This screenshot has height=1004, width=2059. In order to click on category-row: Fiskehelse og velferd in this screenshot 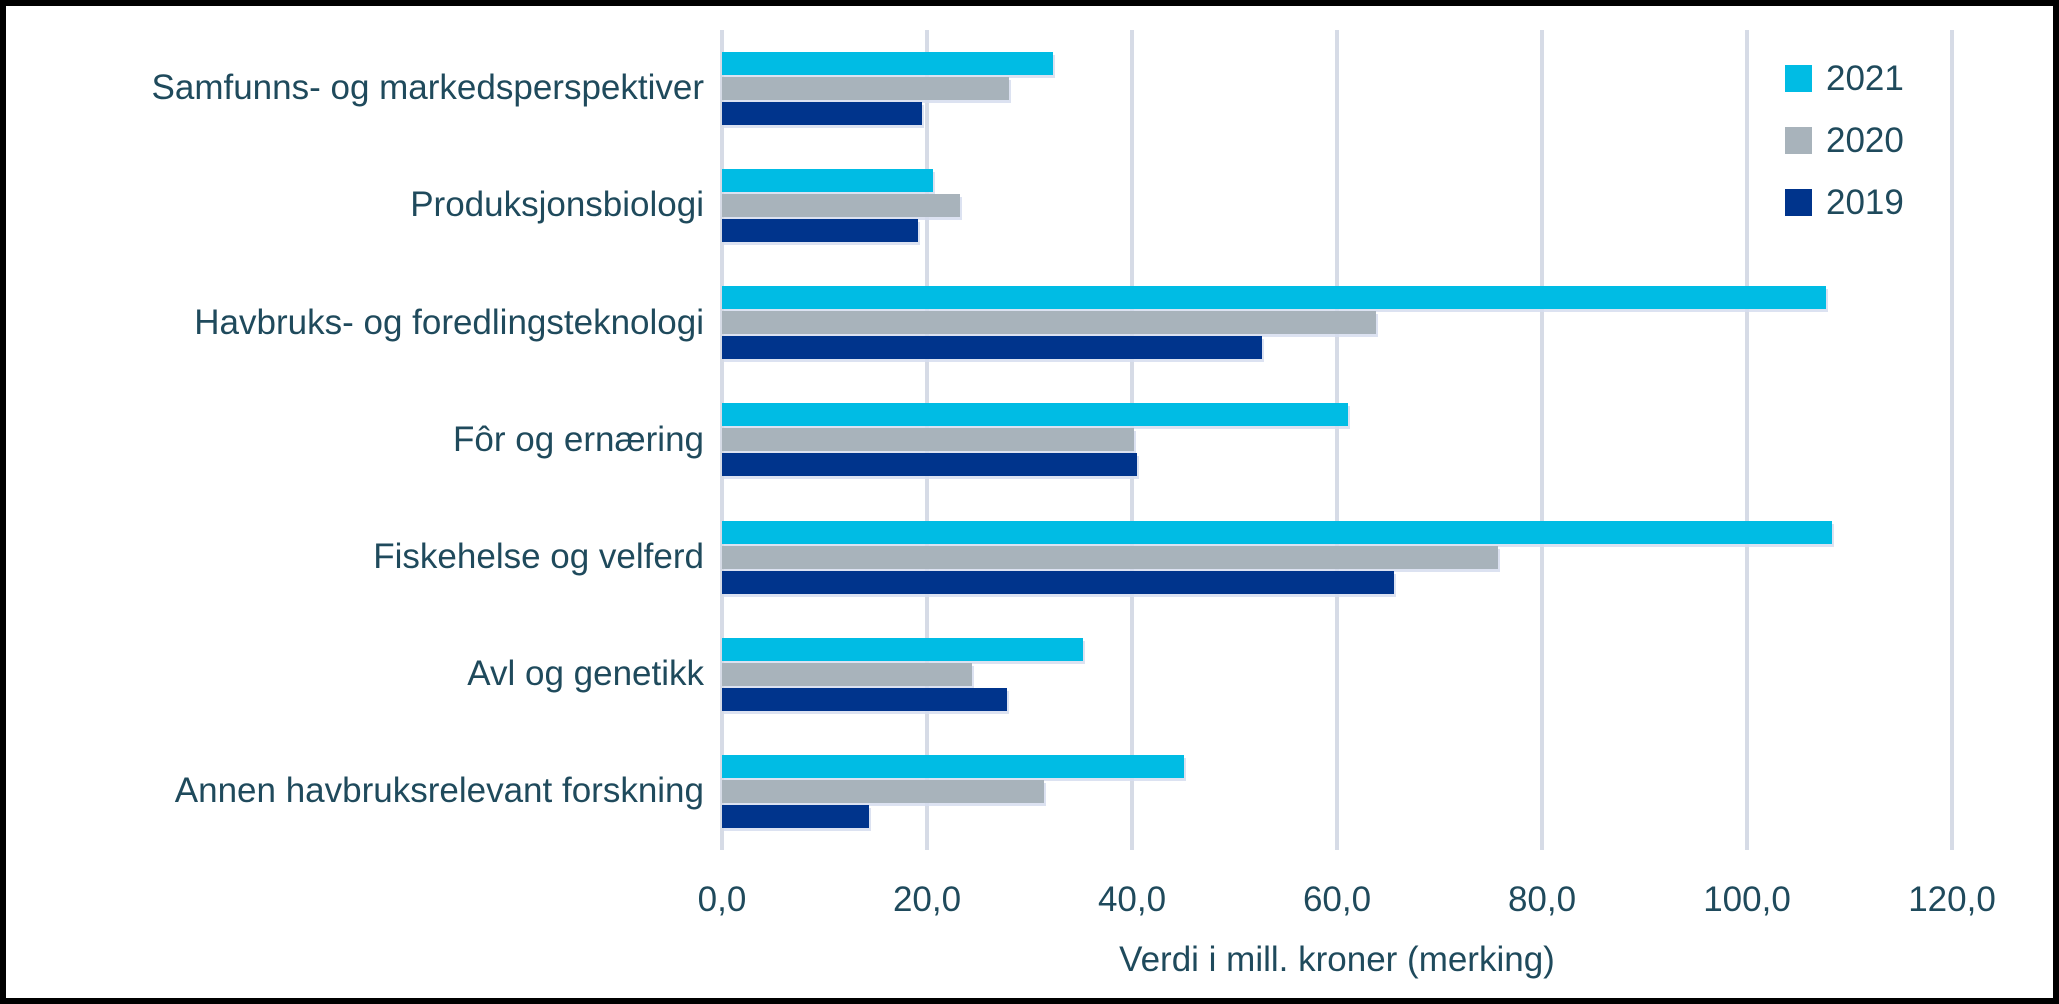, I will do `click(979, 557)`.